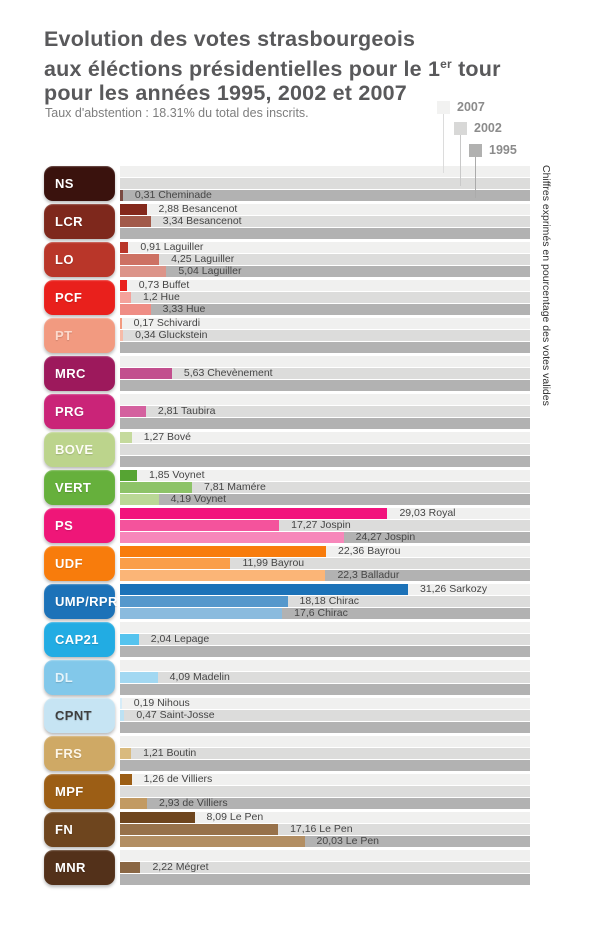 The image size is (616, 940). I want to click on party-row-frs: FRS 1,21 Boutin, so click(308, 753).